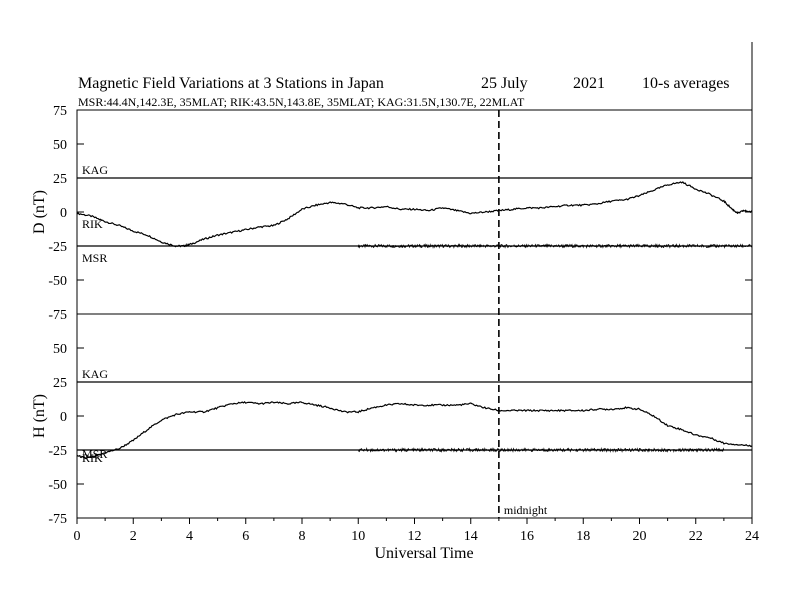  Describe the element at coordinates (527, 536) in the screenshot. I see `x-tick-label: 16` at that location.